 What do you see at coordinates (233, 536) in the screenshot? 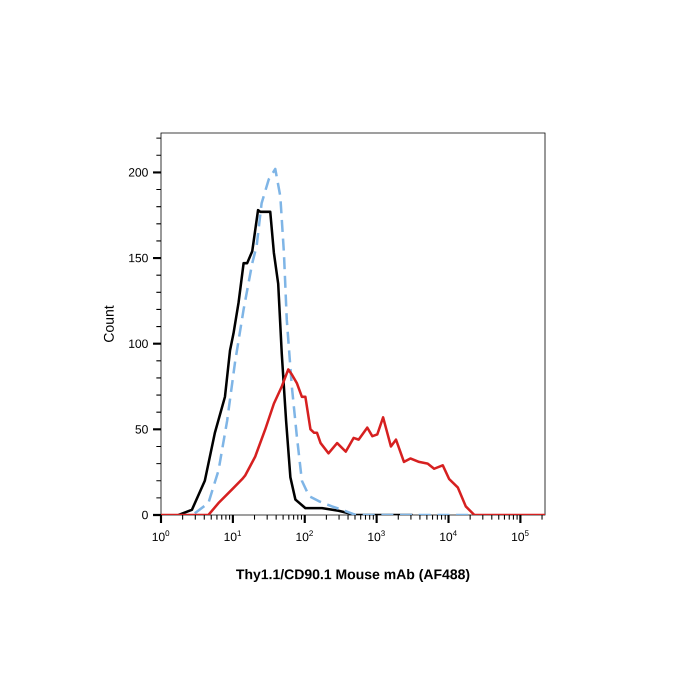
I see `x-tick-label: 10$^{1}$` at bounding box center [233, 536].